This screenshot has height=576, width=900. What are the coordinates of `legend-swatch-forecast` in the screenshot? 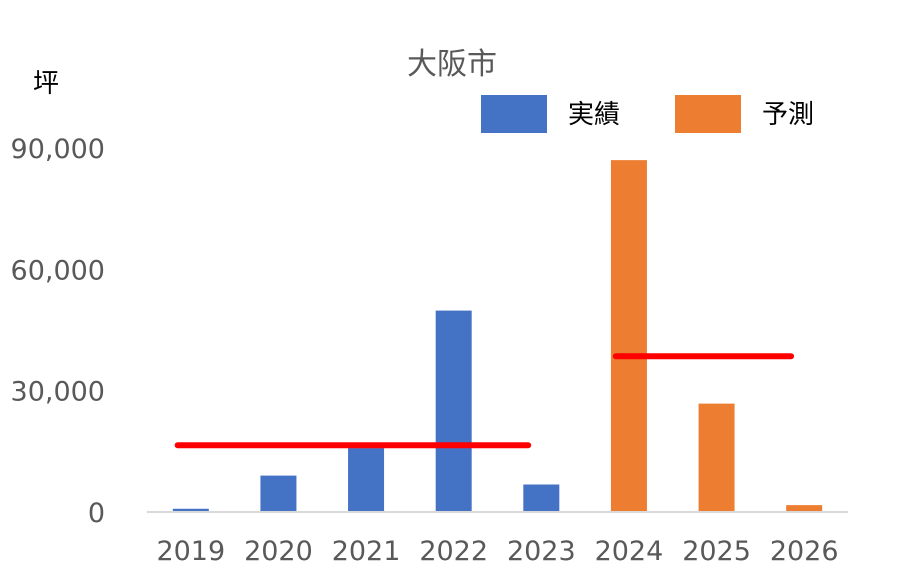 It's located at (708, 114).